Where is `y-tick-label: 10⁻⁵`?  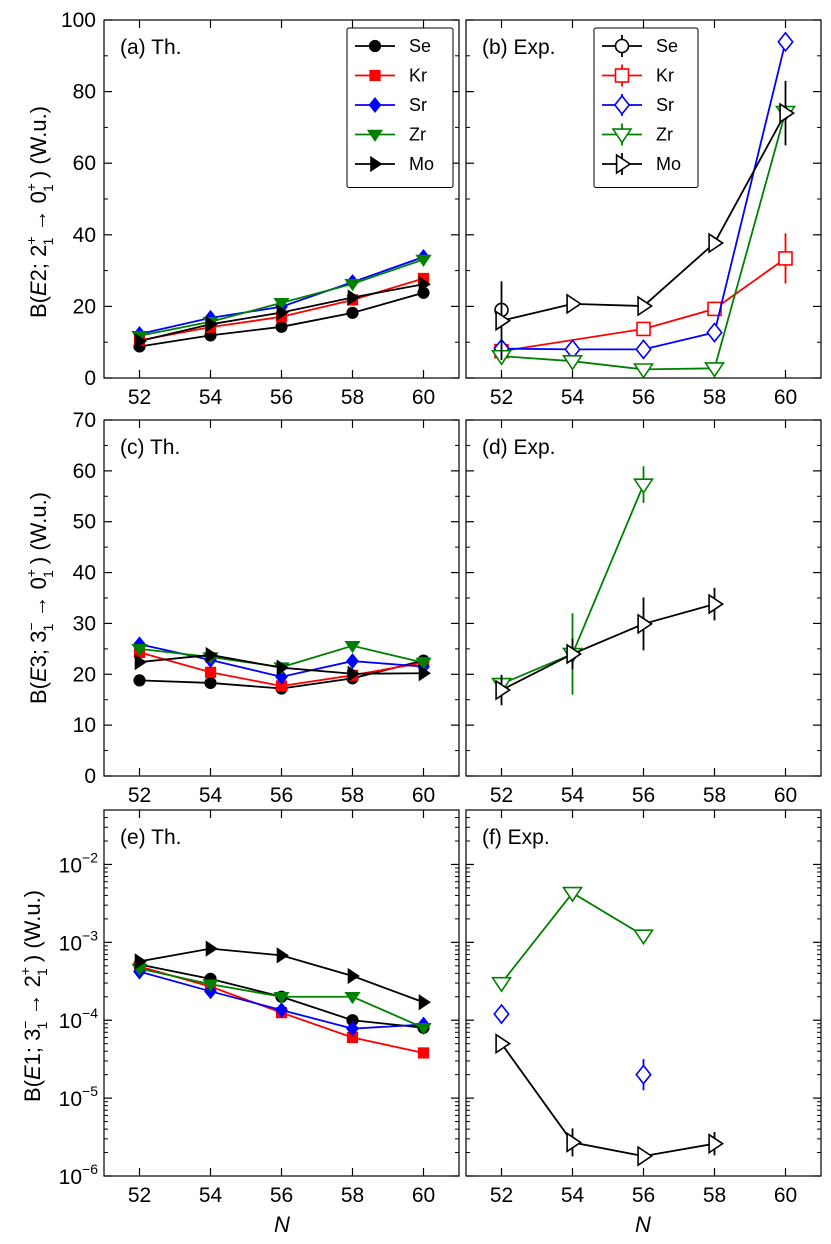
y-tick-label: 10⁻⁵ is located at coordinates (79, 1097).